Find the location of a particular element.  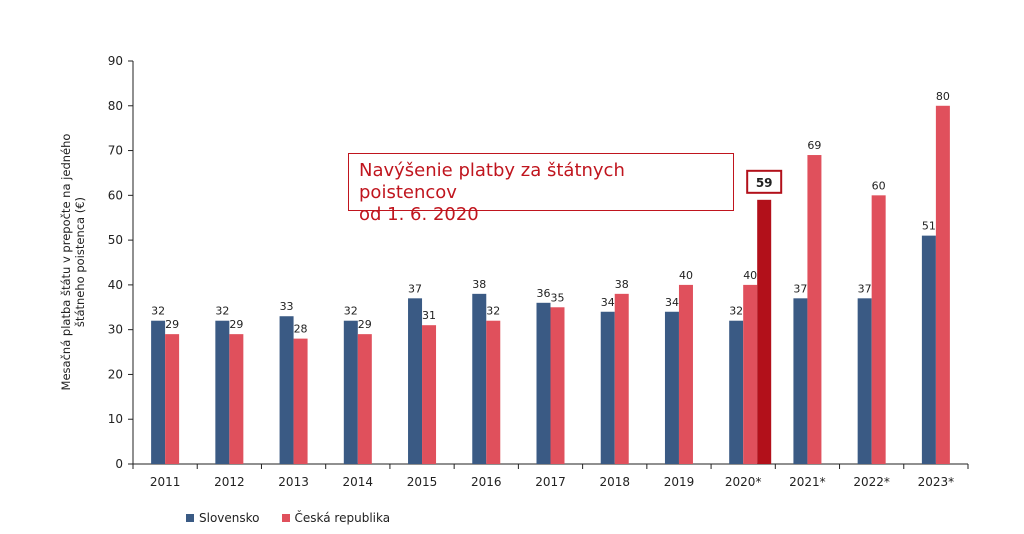

annotation-line-2: od 1. 6. 2020 is located at coordinates (419, 214).